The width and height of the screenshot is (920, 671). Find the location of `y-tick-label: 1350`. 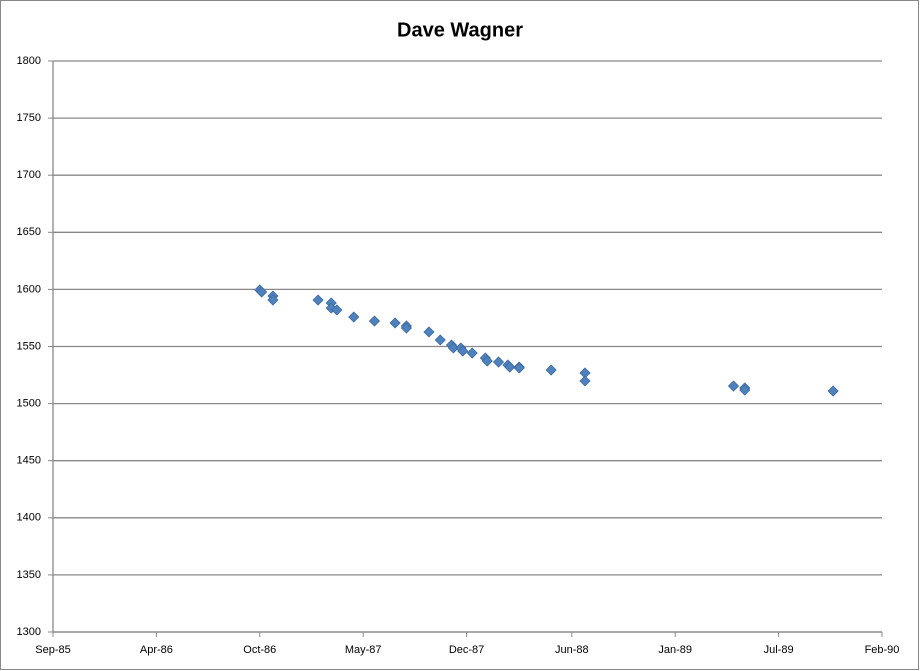

y-tick-label: 1350 is located at coordinates (29, 575).